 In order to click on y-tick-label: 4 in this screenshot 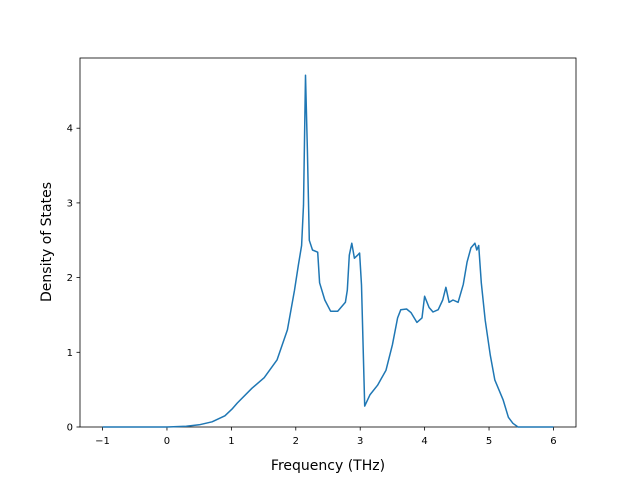, I will do `click(70, 129)`.